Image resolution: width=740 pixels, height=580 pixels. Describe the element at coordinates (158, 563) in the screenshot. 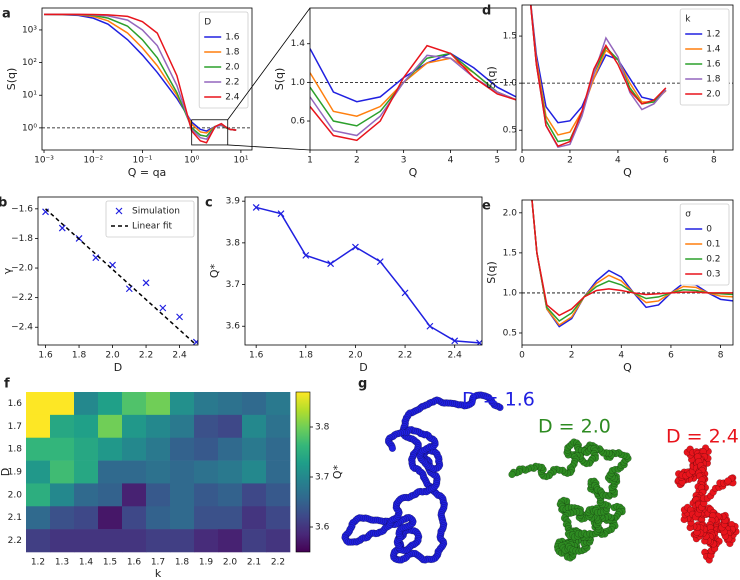

I see `x-tick-label: 1.7` at that location.